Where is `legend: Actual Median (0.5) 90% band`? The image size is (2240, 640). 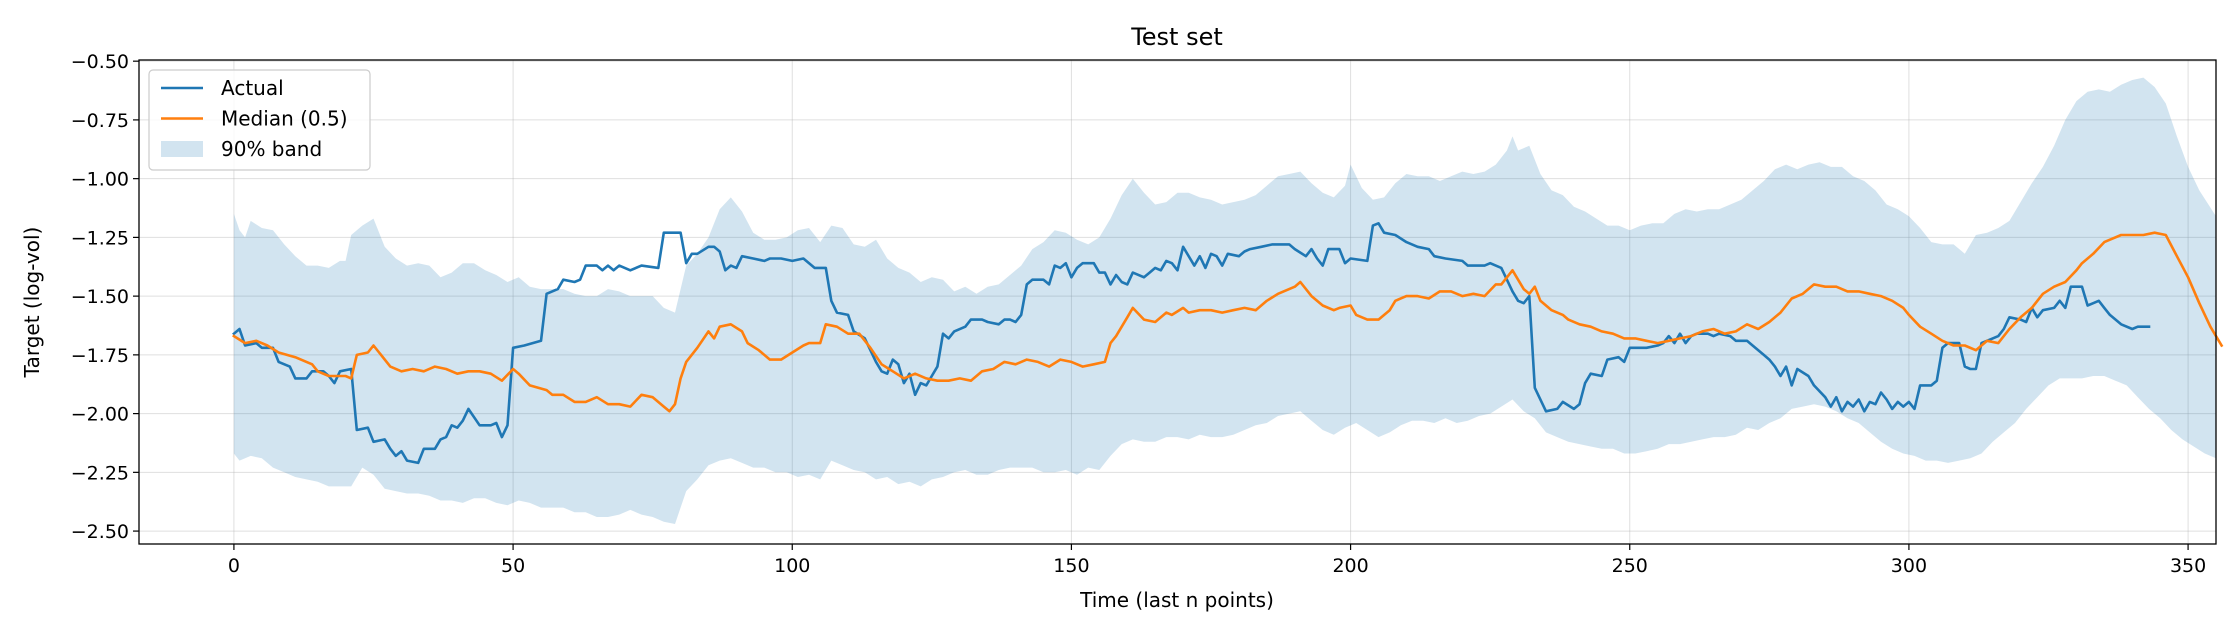
legend: Actual Median (0.5) 90% band is located at coordinates (259, 120).